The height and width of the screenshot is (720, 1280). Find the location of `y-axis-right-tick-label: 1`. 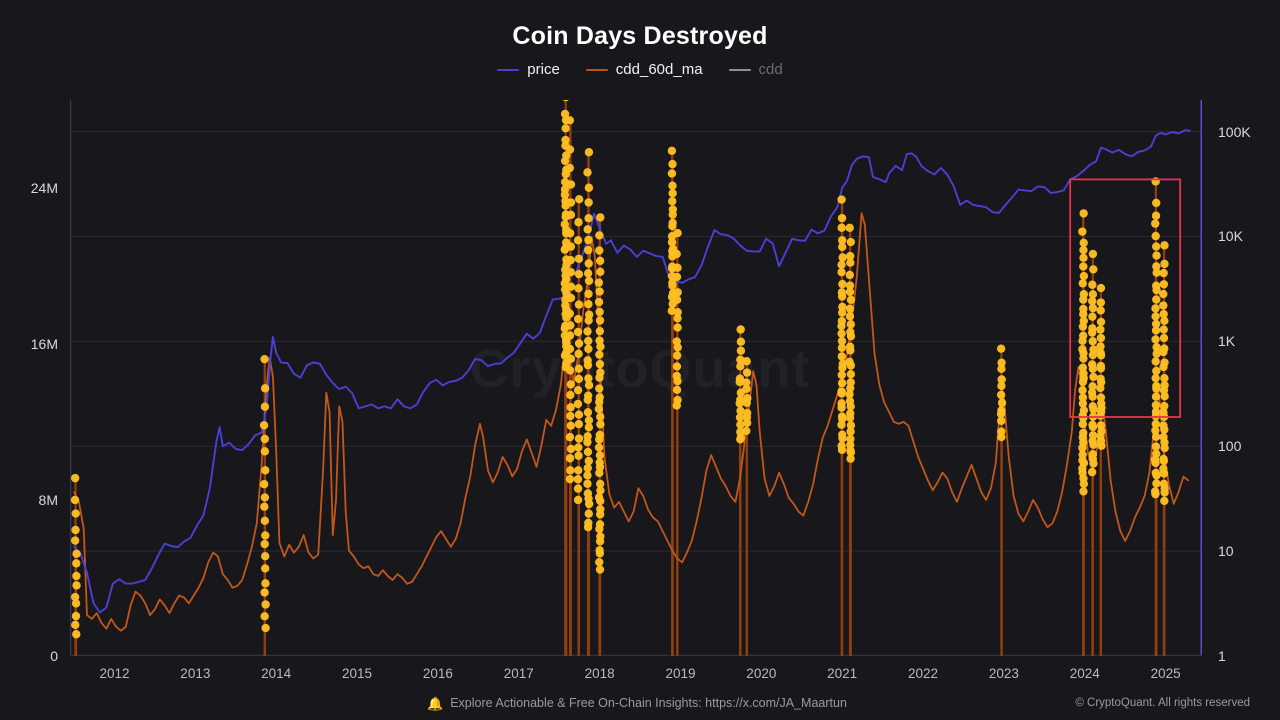

y-axis-right-tick-label: 1 is located at coordinates (1222, 656).